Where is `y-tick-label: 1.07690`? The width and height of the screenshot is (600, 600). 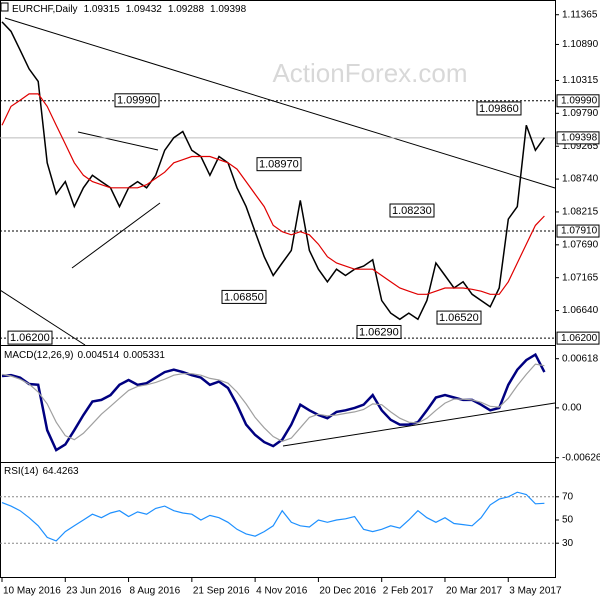 y-tick-label: 1.07690 is located at coordinates (580, 244).